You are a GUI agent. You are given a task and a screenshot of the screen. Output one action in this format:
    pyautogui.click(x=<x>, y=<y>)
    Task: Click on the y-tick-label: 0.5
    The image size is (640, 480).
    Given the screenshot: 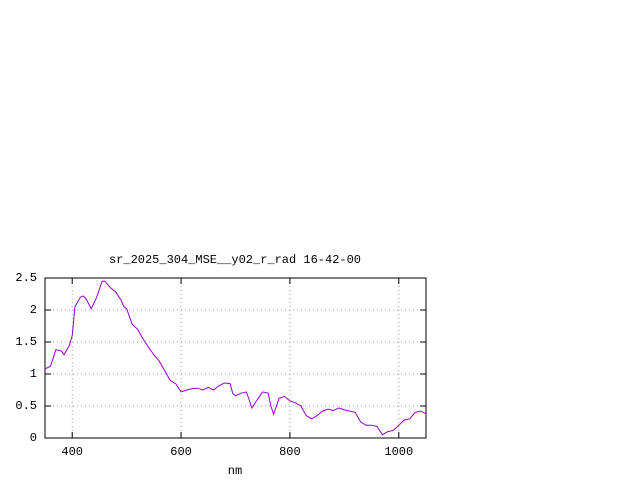 What is the action you would take?
    pyautogui.click(x=26, y=406)
    